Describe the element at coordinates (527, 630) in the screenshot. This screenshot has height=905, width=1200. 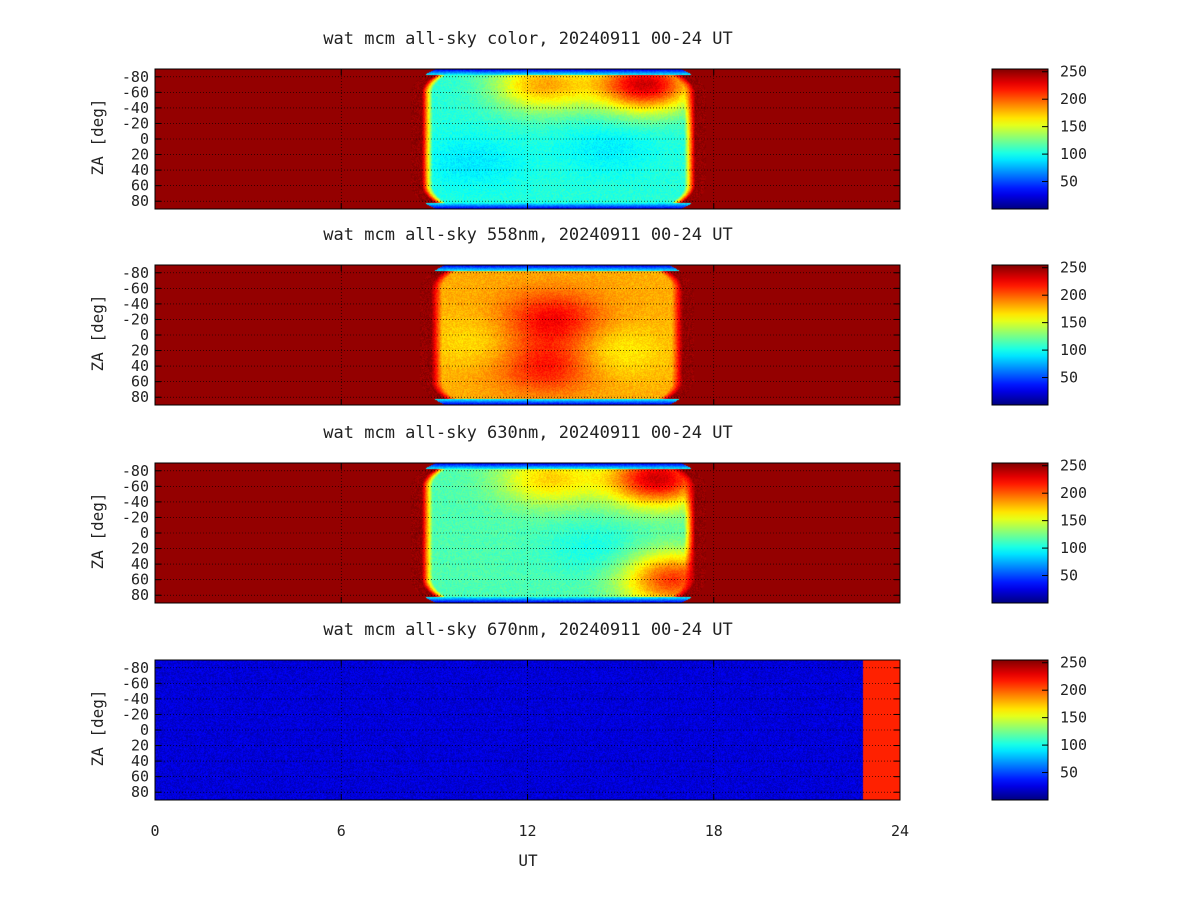
I see `panel-title: wat mcm all-sky 670nm, 20240911 00-24 UT` at that location.